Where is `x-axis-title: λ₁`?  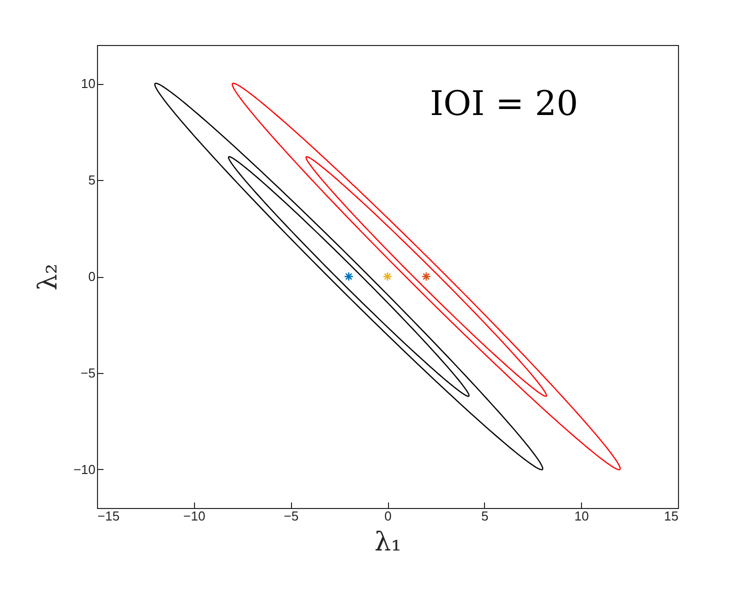
x-axis-title: λ₁ is located at coordinates (388, 543).